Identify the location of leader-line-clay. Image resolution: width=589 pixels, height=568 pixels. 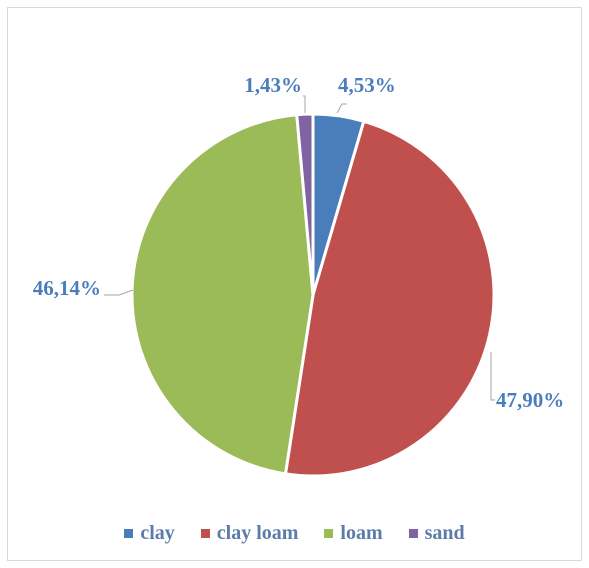
(341, 108).